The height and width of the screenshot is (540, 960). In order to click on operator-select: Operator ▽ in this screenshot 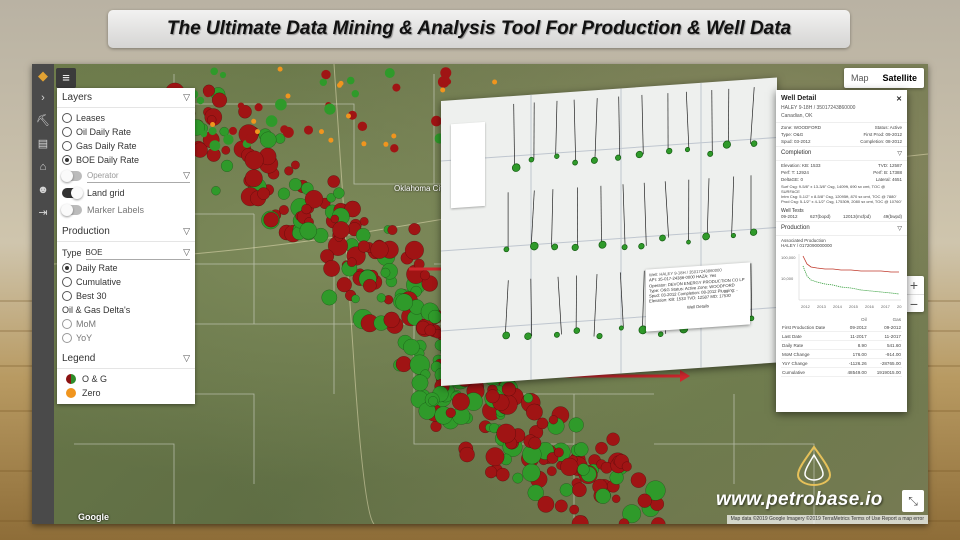, I will do `click(138, 176)`.